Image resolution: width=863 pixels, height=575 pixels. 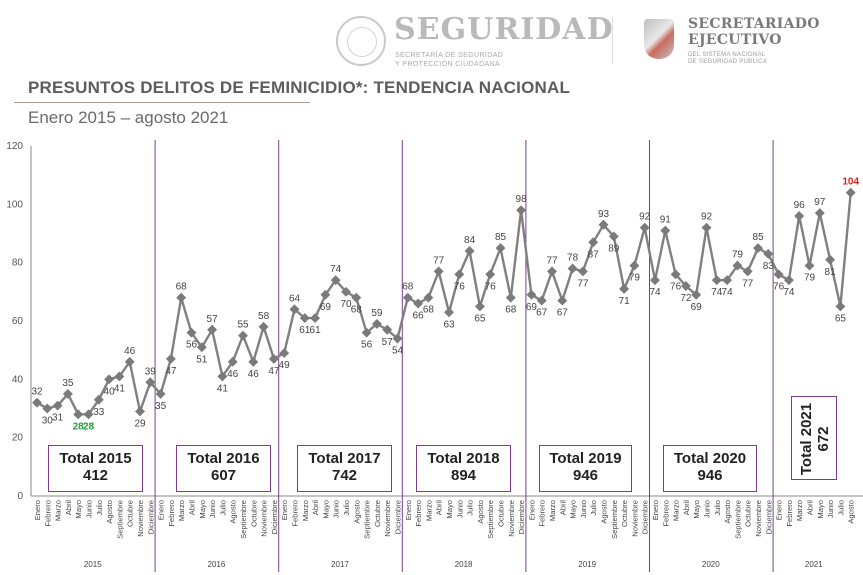 I want to click on data-label: 81, so click(x=831, y=272).